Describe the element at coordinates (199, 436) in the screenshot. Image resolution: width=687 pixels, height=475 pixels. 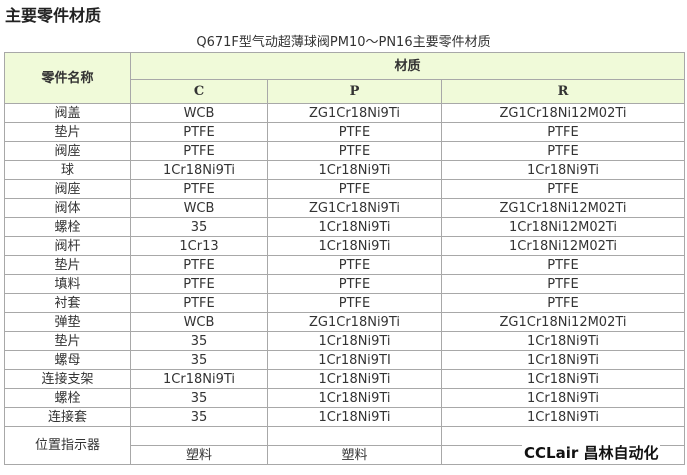
I see `material-c-empty` at that location.